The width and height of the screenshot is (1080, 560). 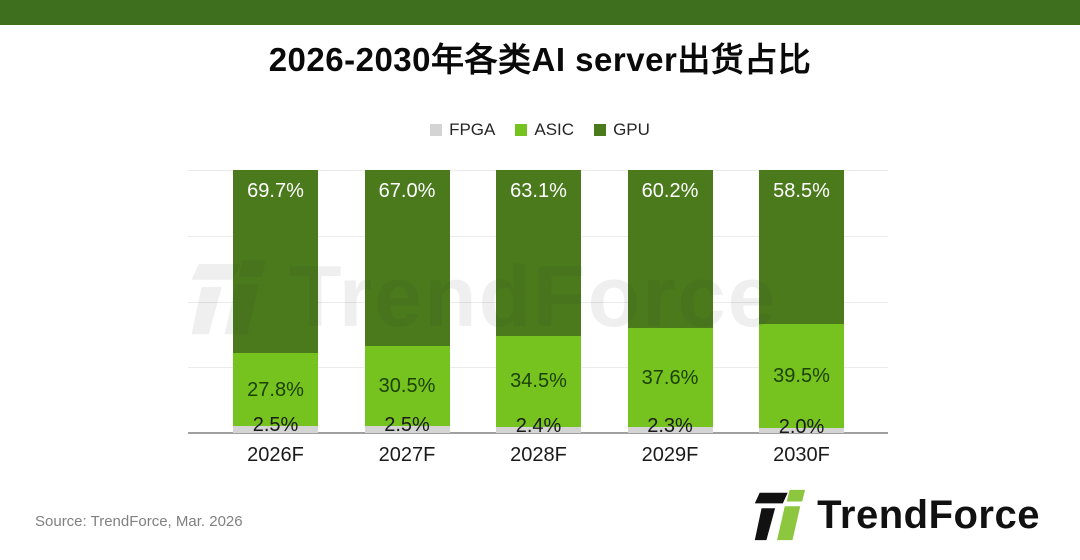 What do you see at coordinates (554, 129) in the screenshot?
I see `legend-label: ASIC` at bounding box center [554, 129].